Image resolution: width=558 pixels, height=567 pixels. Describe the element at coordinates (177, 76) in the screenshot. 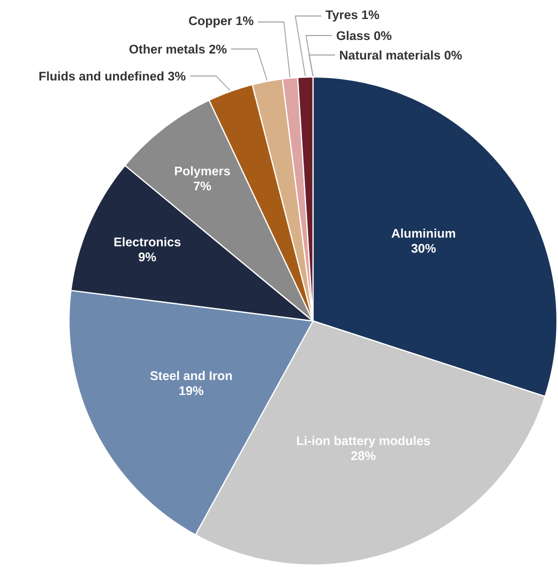

I see `data-label: 3%` at that location.